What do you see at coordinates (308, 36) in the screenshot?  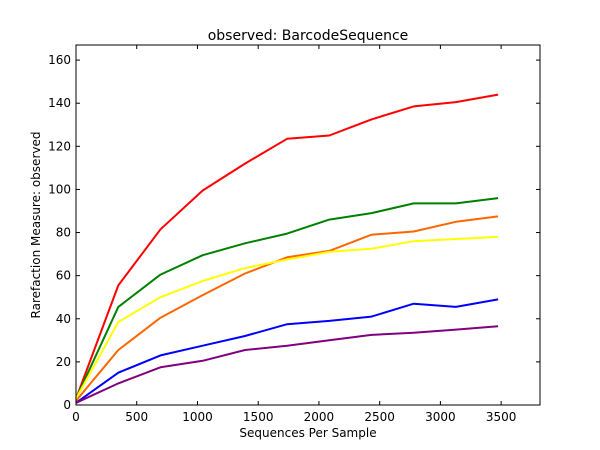 I see `chart-title: observed: BarcodeSequence` at bounding box center [308, 36].